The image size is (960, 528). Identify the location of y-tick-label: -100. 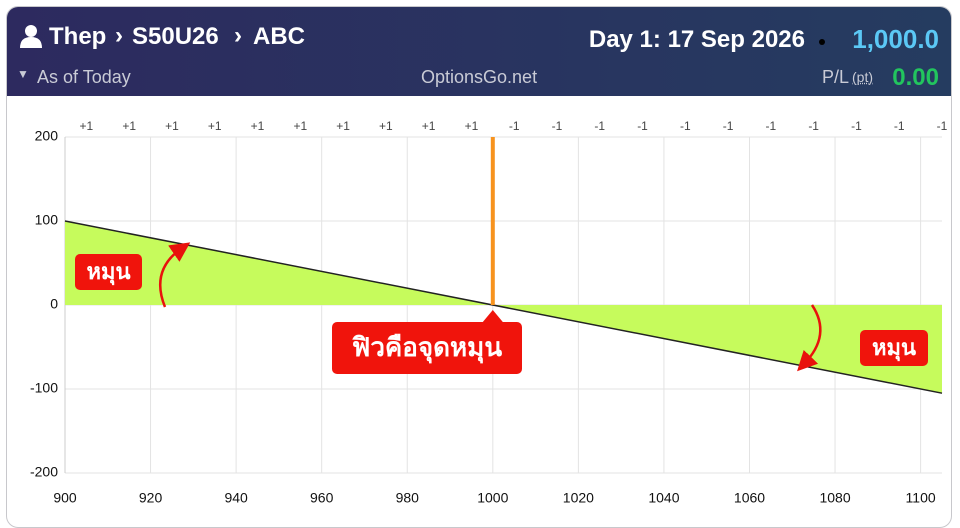
(44, 388).